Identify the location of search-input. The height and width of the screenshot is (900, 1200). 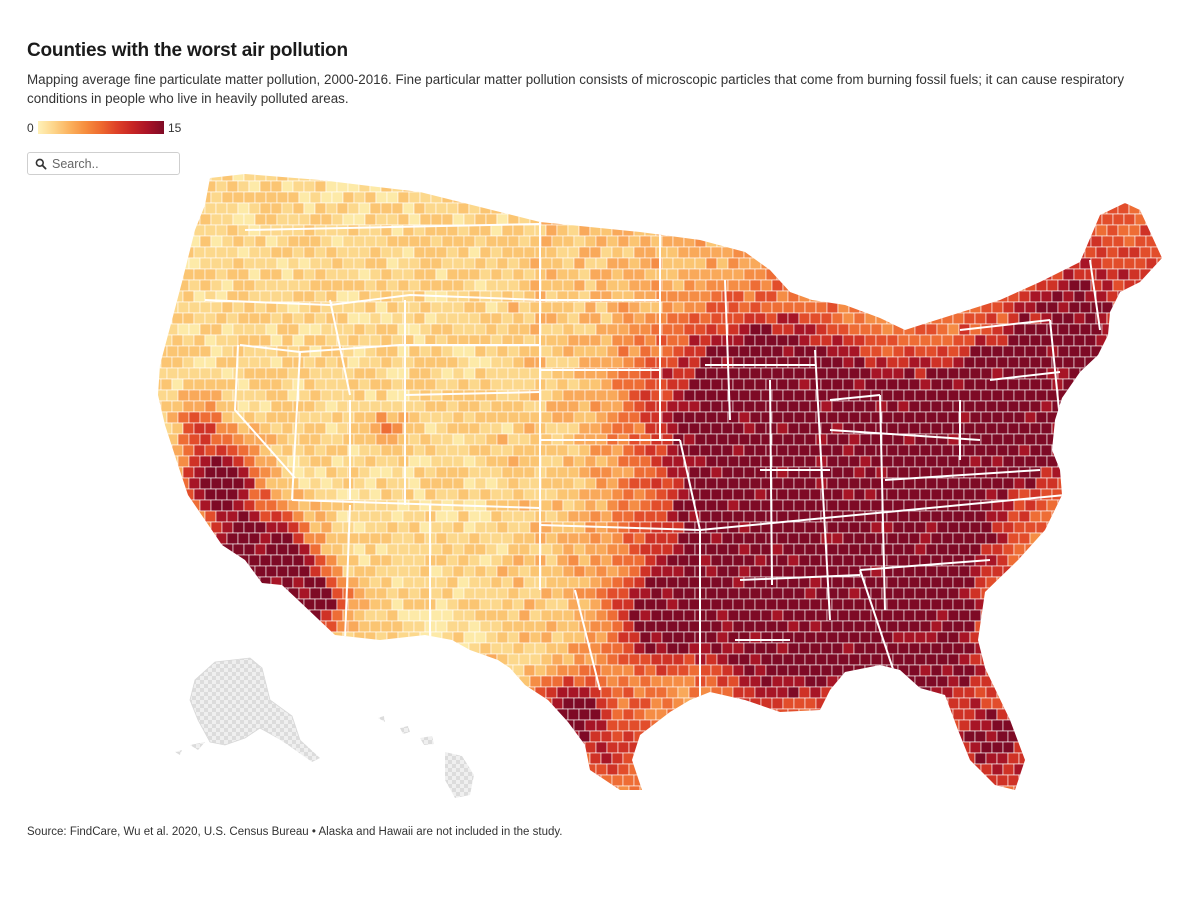
(112, 163).